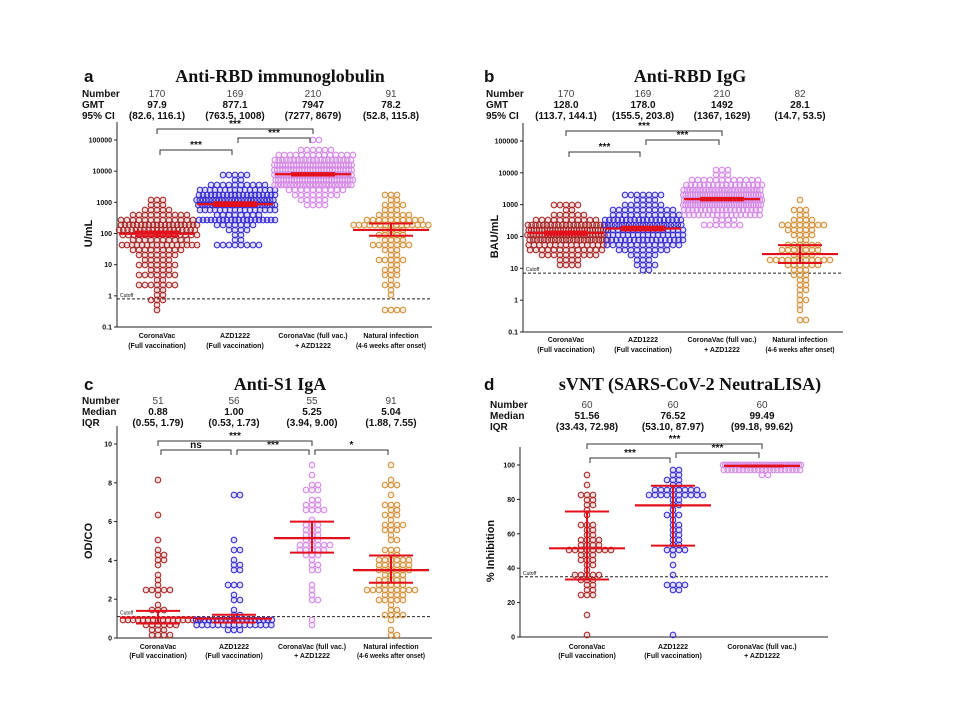 This screenshot has width=960, height=720. What do you see at coordinates (273, 452) in the screenshot?
I see `significance-bracket` at bounding box center [273, 452].